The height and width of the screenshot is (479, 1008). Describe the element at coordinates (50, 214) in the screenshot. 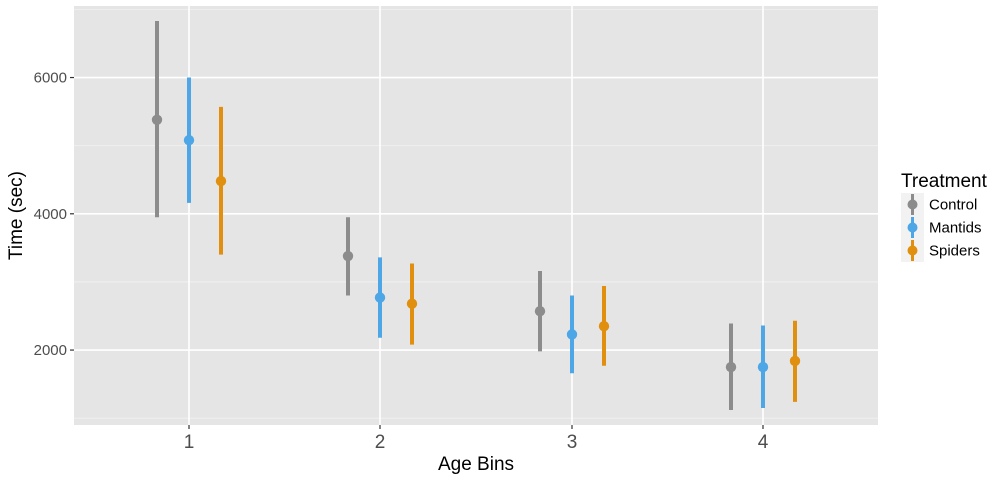

I see `y-tick-label: 4000` at that location.